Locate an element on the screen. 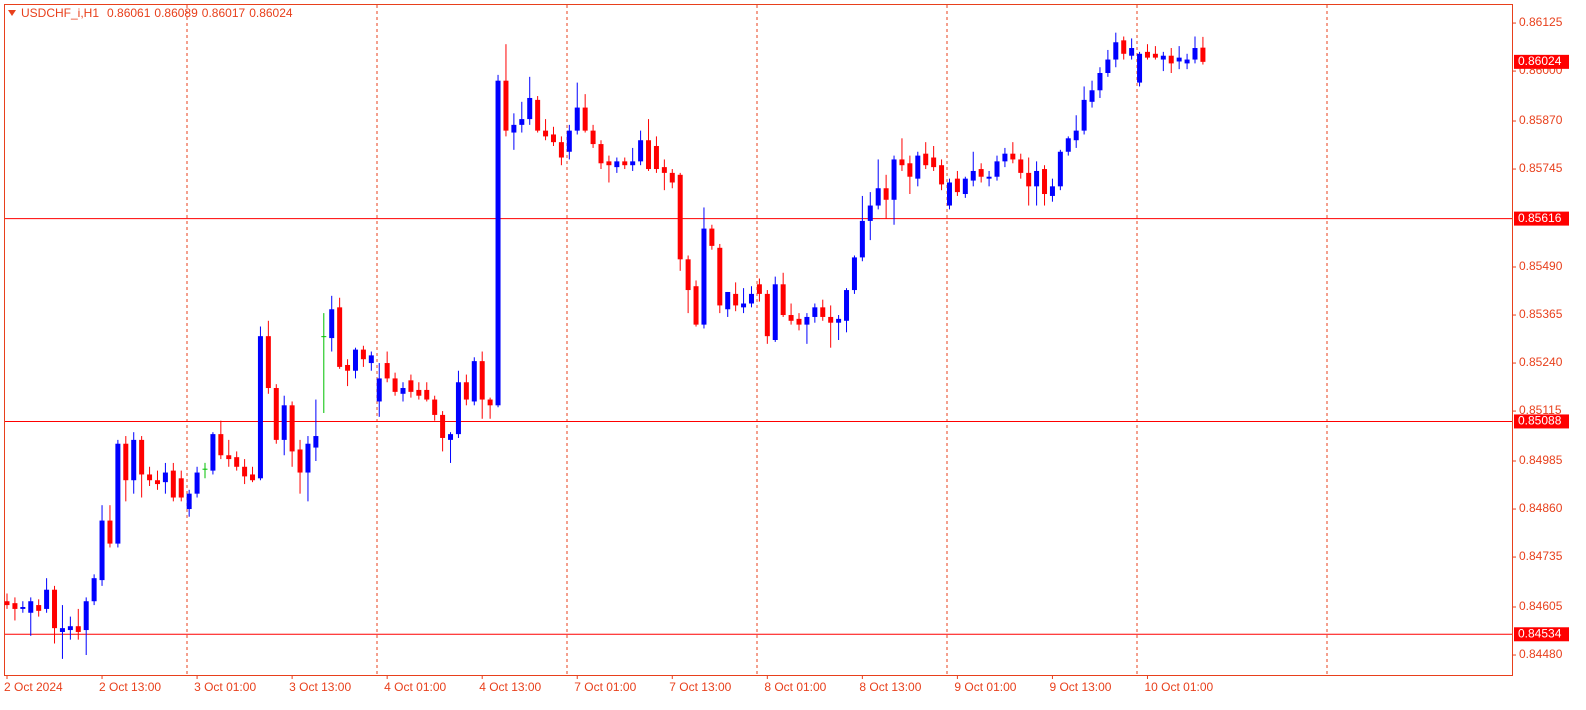 This screenshot has height=710, width=1586. title-open: 0.86061 is located at coordinates (129, 13).